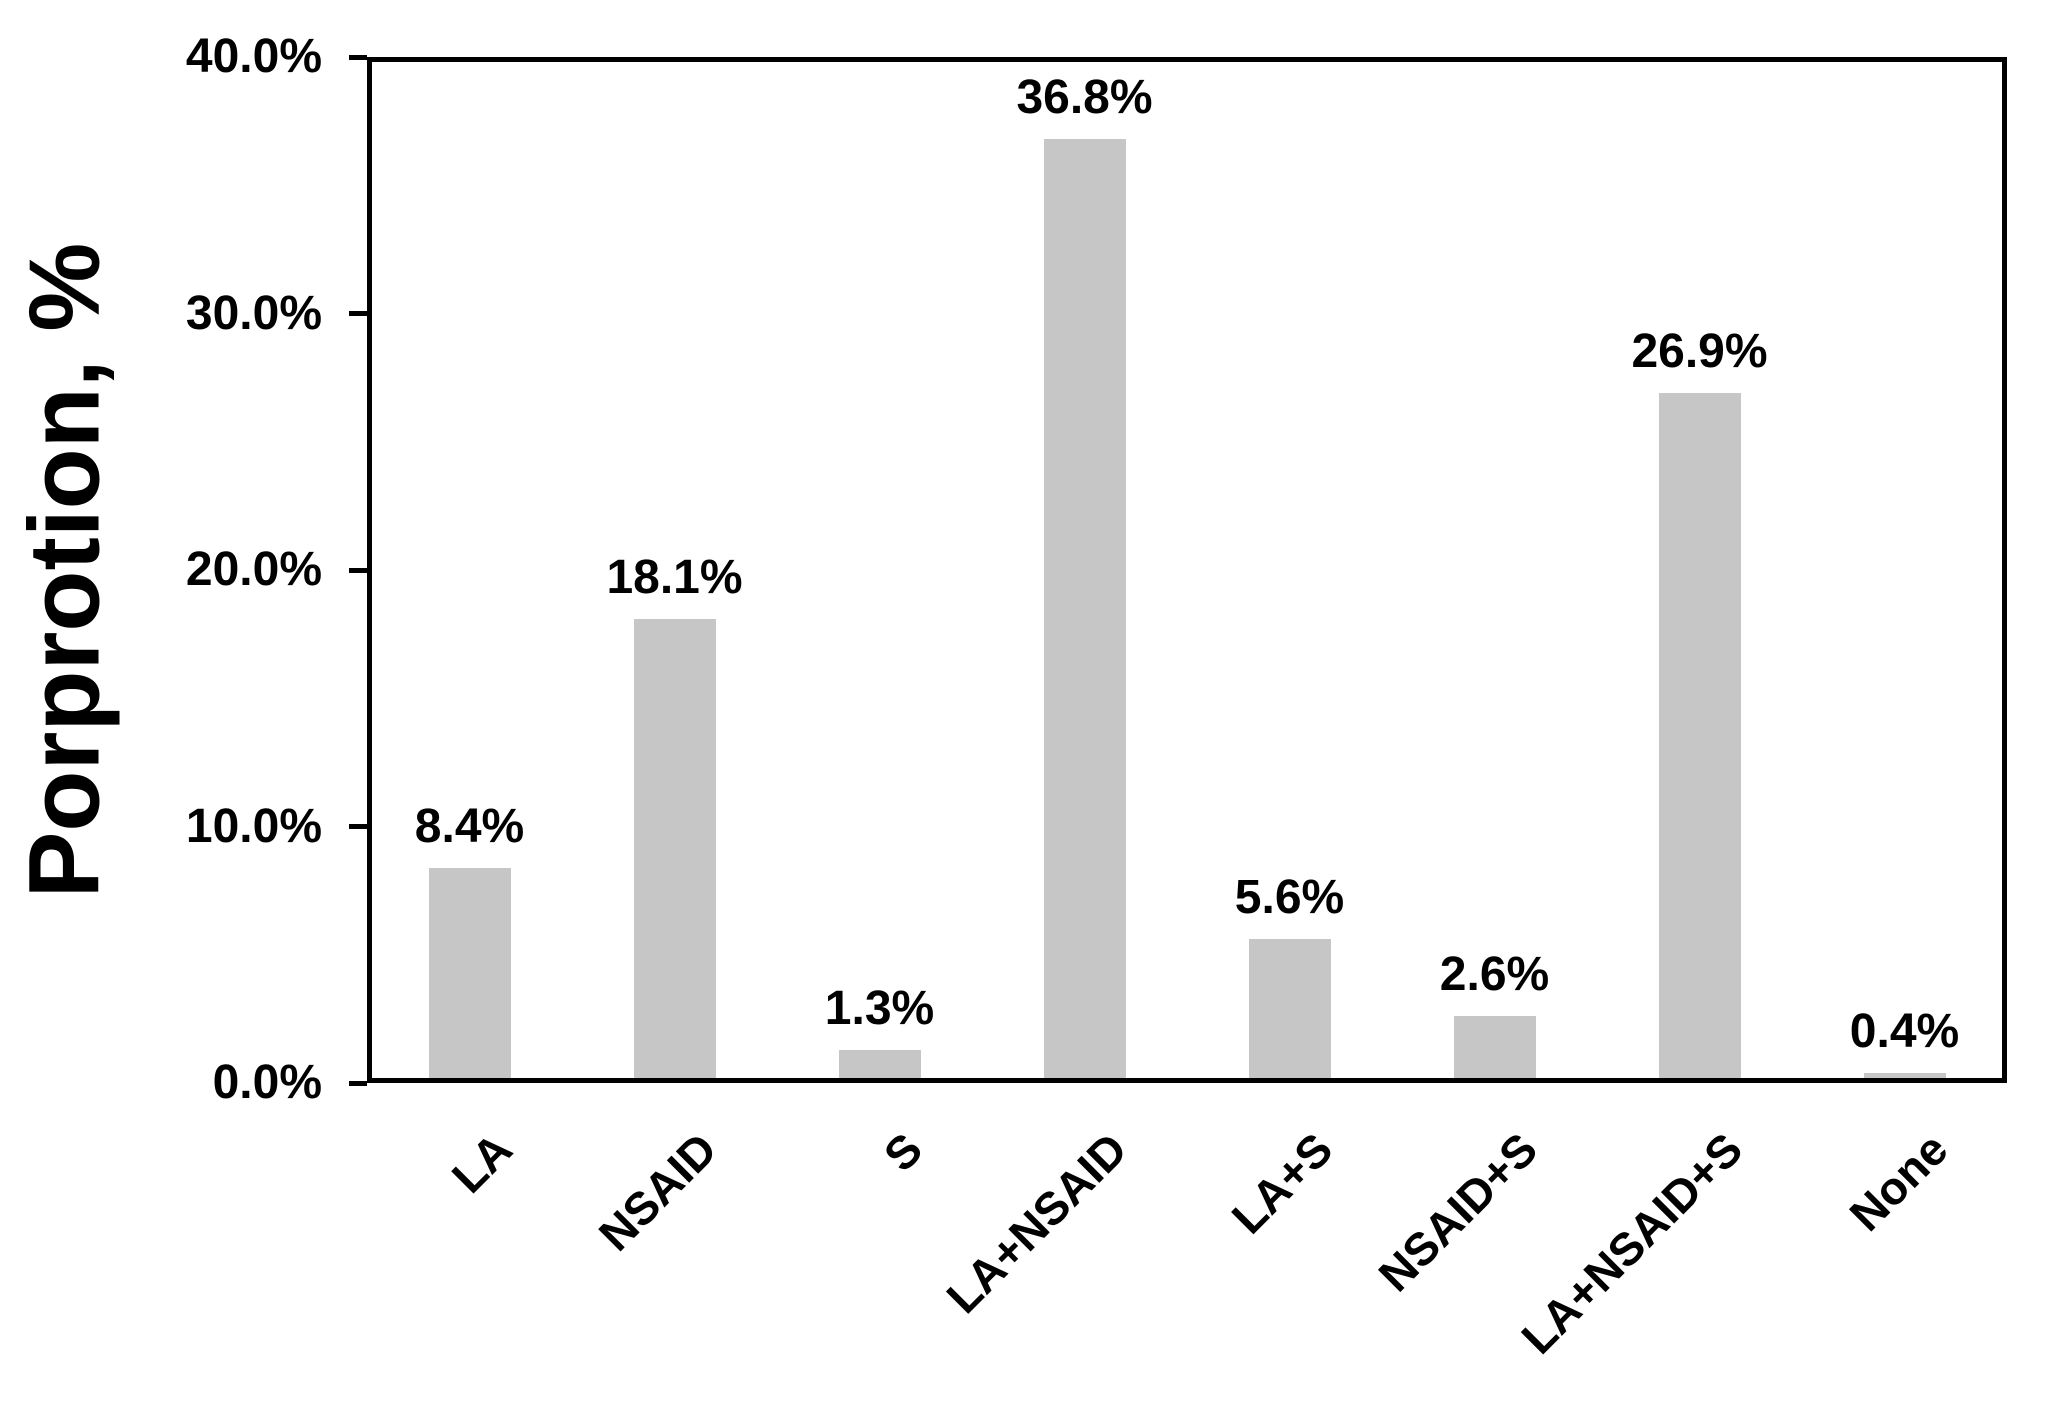 The width and height of the screenshot is (2047, 1419). What do you see at coordinates (902, 1152) in the screenshot?
I see `x-axis-label: S` at bounding box center [902, 1152].